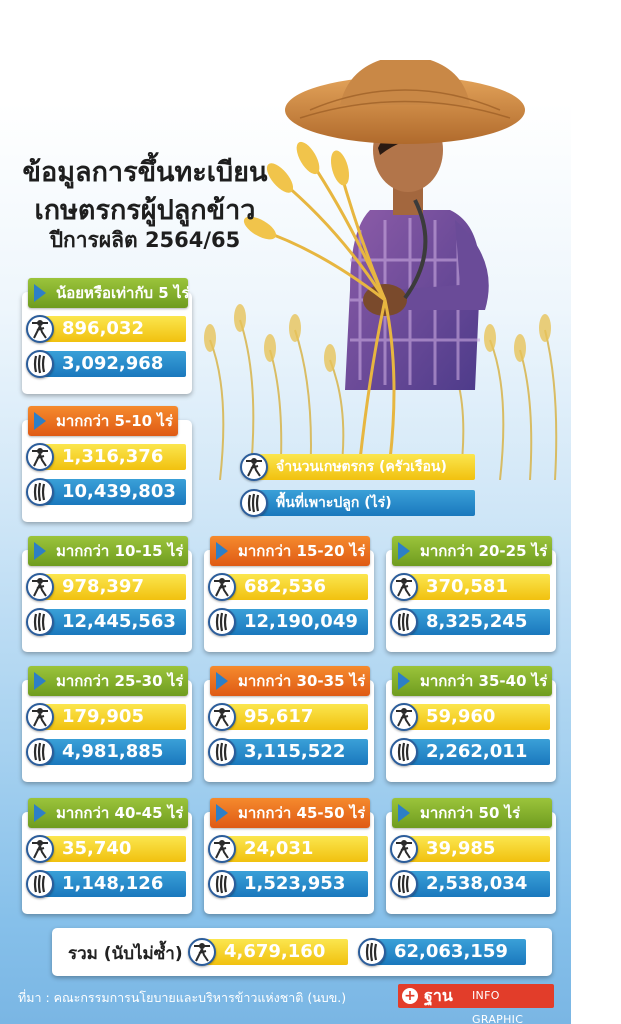 The height and width of the screenshot is (1024, 621). Describe the element at coordinates (410, 996) in the screenshot. I see `plus-icon: +` at that location.